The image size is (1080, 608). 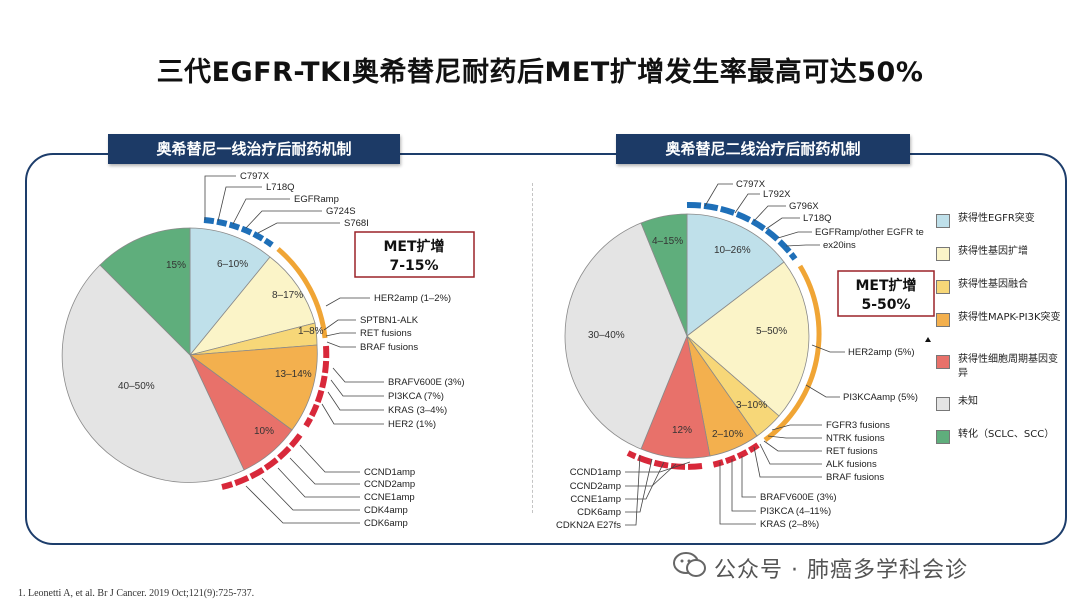 What do you see at coordinates (386, 510) in the screenshot?
I see `left-callout-cdk4amp: CDK4amp` at bounding box center [386, 510].